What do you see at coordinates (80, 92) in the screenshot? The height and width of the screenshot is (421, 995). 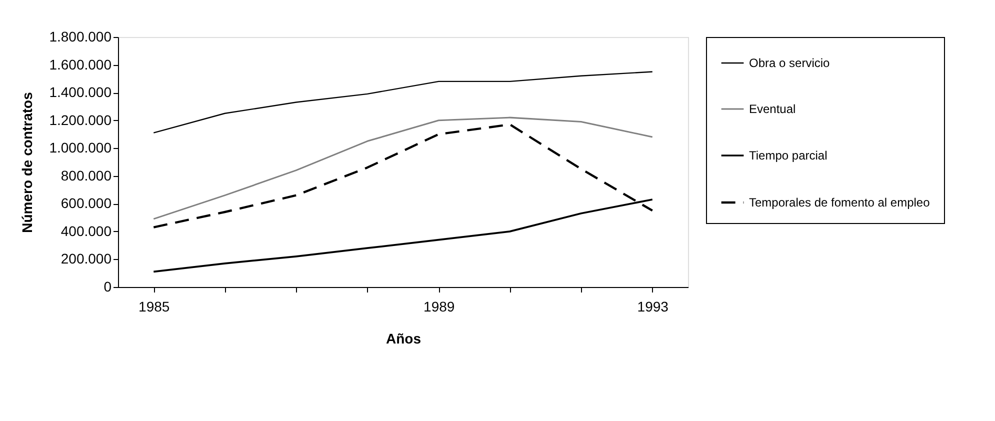 I see `y-tick-label: 1.400.000` at bounding box center [80, 92].